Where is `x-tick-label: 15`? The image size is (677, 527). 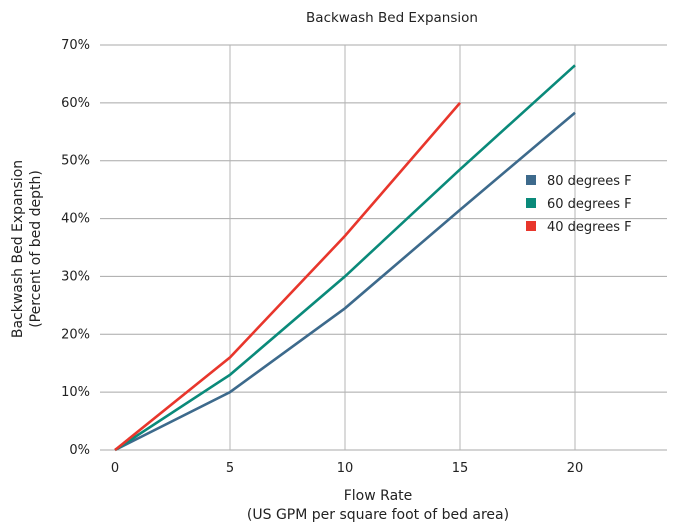 x-tick-label: 15 is located at coordinates (460, 468).